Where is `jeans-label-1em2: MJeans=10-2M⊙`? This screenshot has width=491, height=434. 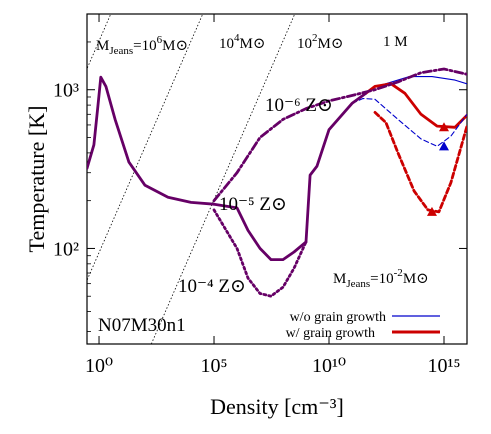
jeans-label-1em2: MJeans=10-2M⊙ is located at coordinates (381, 278).